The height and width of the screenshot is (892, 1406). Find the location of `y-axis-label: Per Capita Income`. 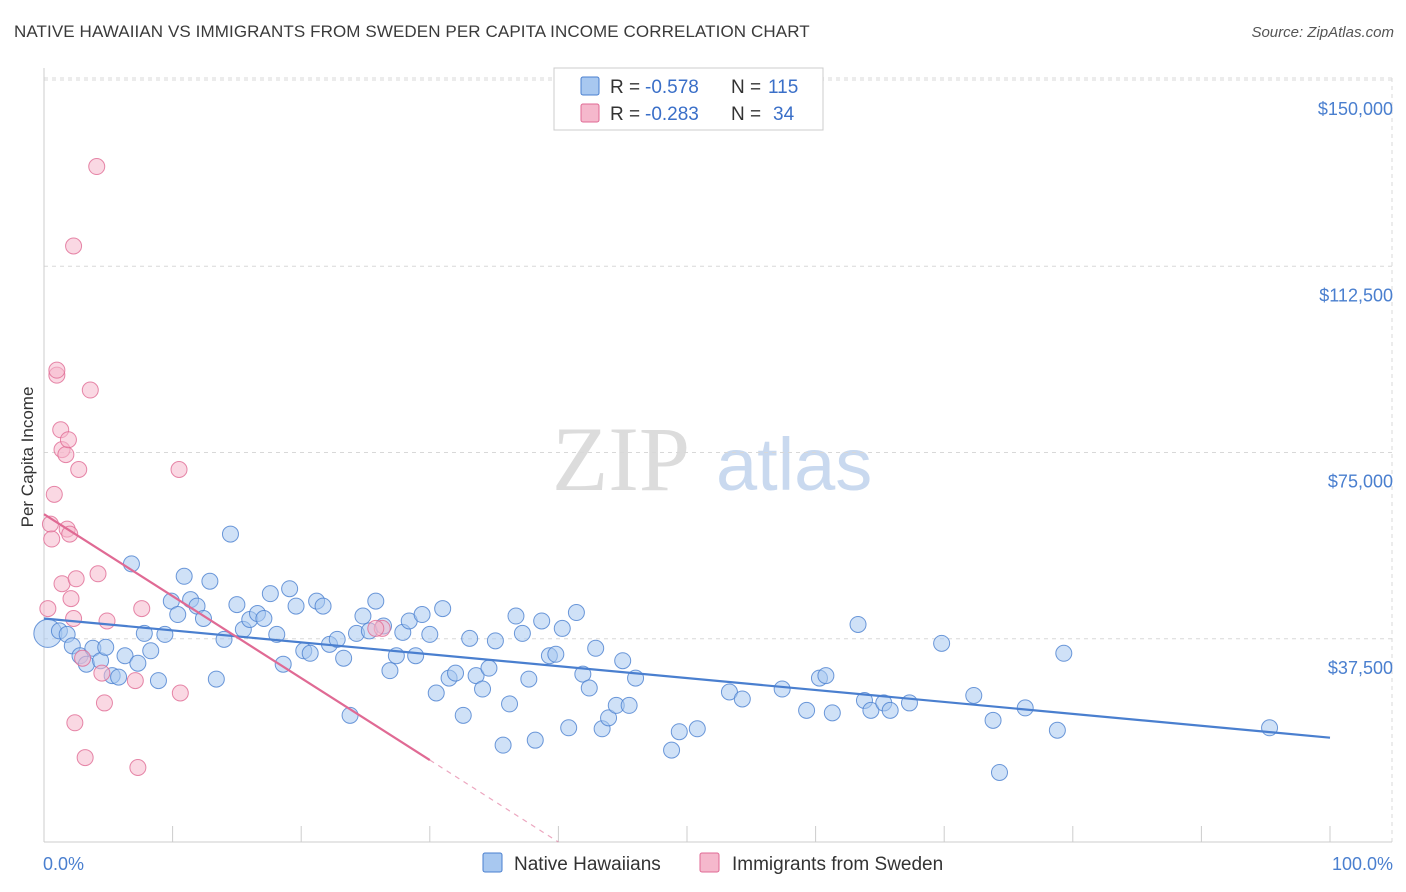

y-axis-label: Per Capita Income is located at coordinates (27, 457).